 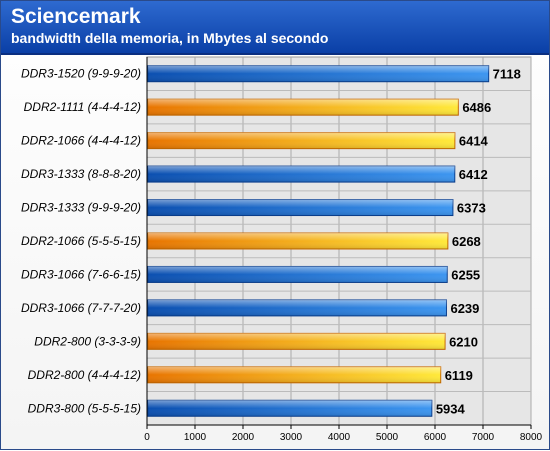 What do you see at coordinates (81, 141) in the screenshot?
I see `category-label: DDR2-1066 (4-4-4-12)` at bounding box center [81, 141].